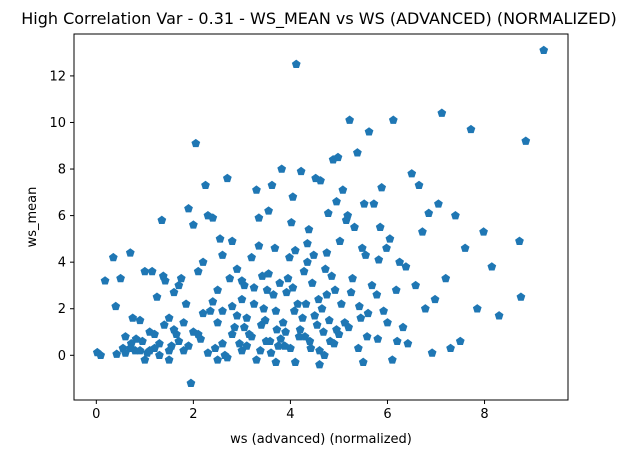 This screenshot has height=455, width=638. What do you see at coordinates (193, 414) in the screenshot?
I see `x-tick-label: 2` at bounding box center [193, 414].